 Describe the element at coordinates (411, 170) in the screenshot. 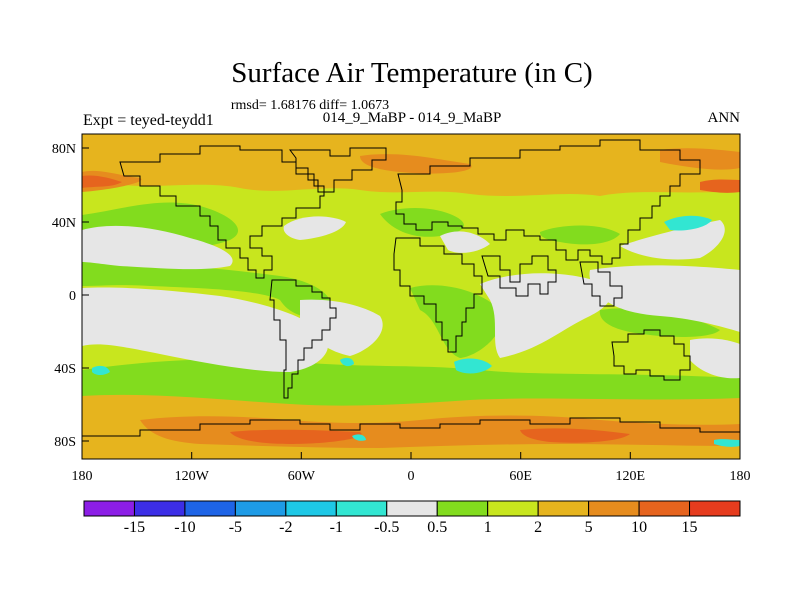

I see `arctic-hot-band` at that location.